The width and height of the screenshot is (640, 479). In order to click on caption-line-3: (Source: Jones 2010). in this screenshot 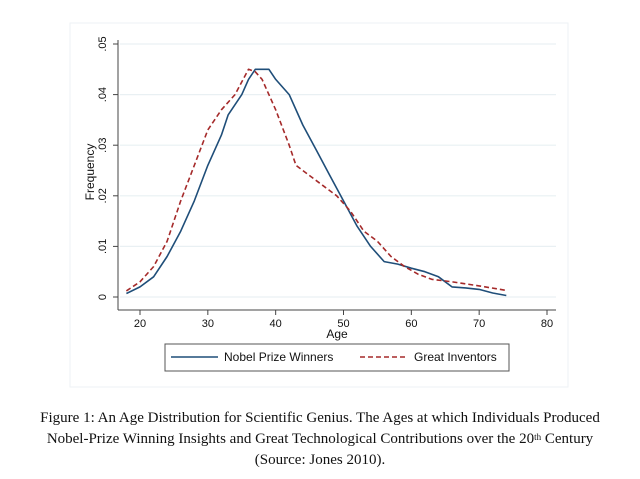, I will do `click(320, 460)`.